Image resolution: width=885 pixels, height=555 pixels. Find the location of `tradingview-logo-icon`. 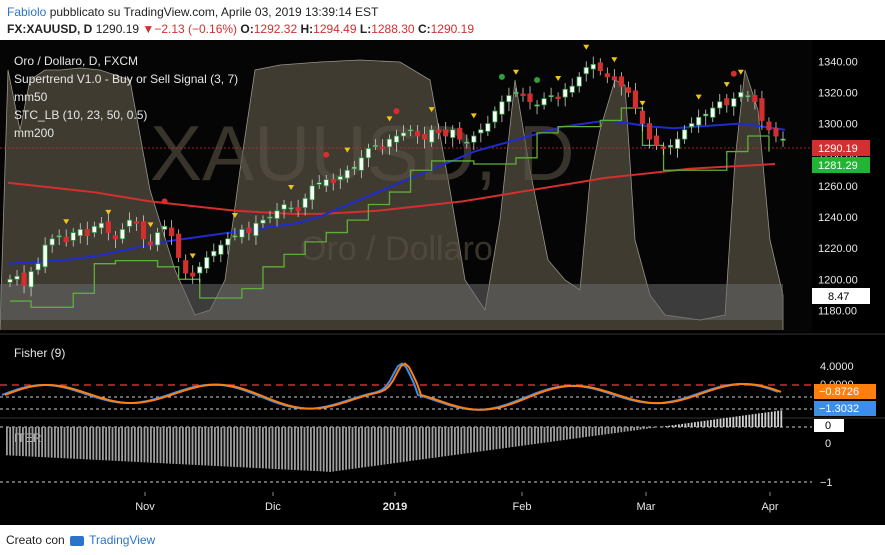

tradingview-logo-icon is located at coordinates (77, 540).